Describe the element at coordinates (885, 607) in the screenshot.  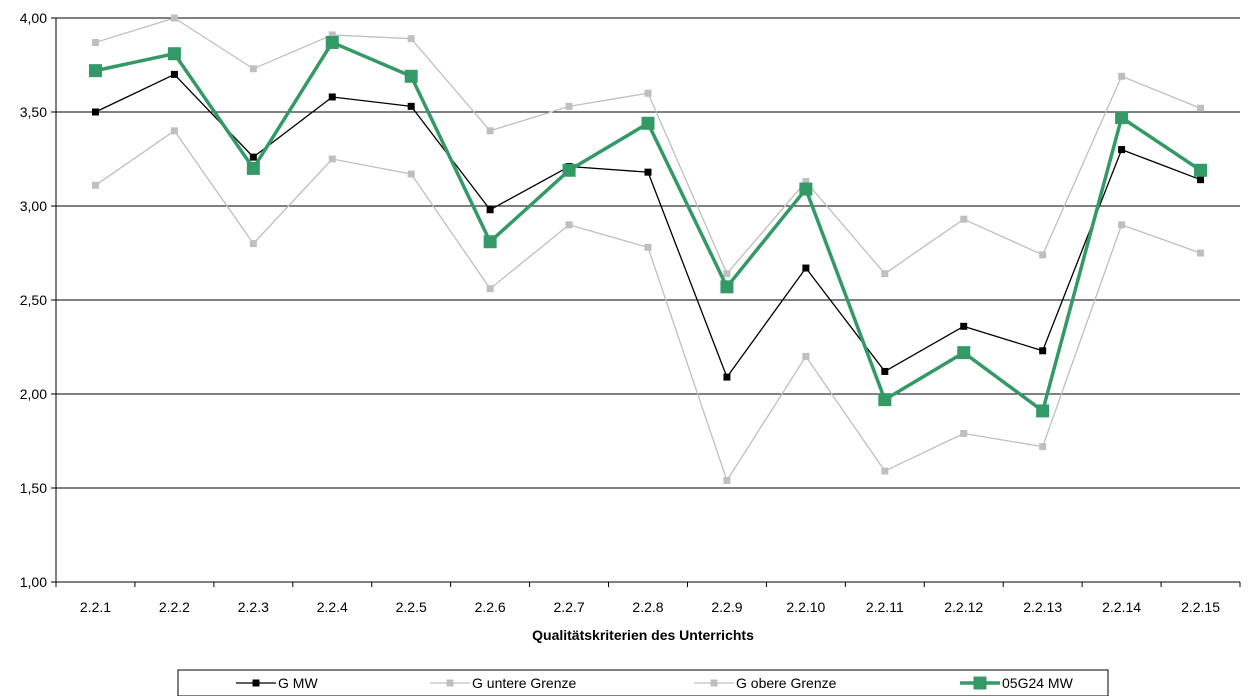
I see `x-tick-label: 2.2.11` at that location.